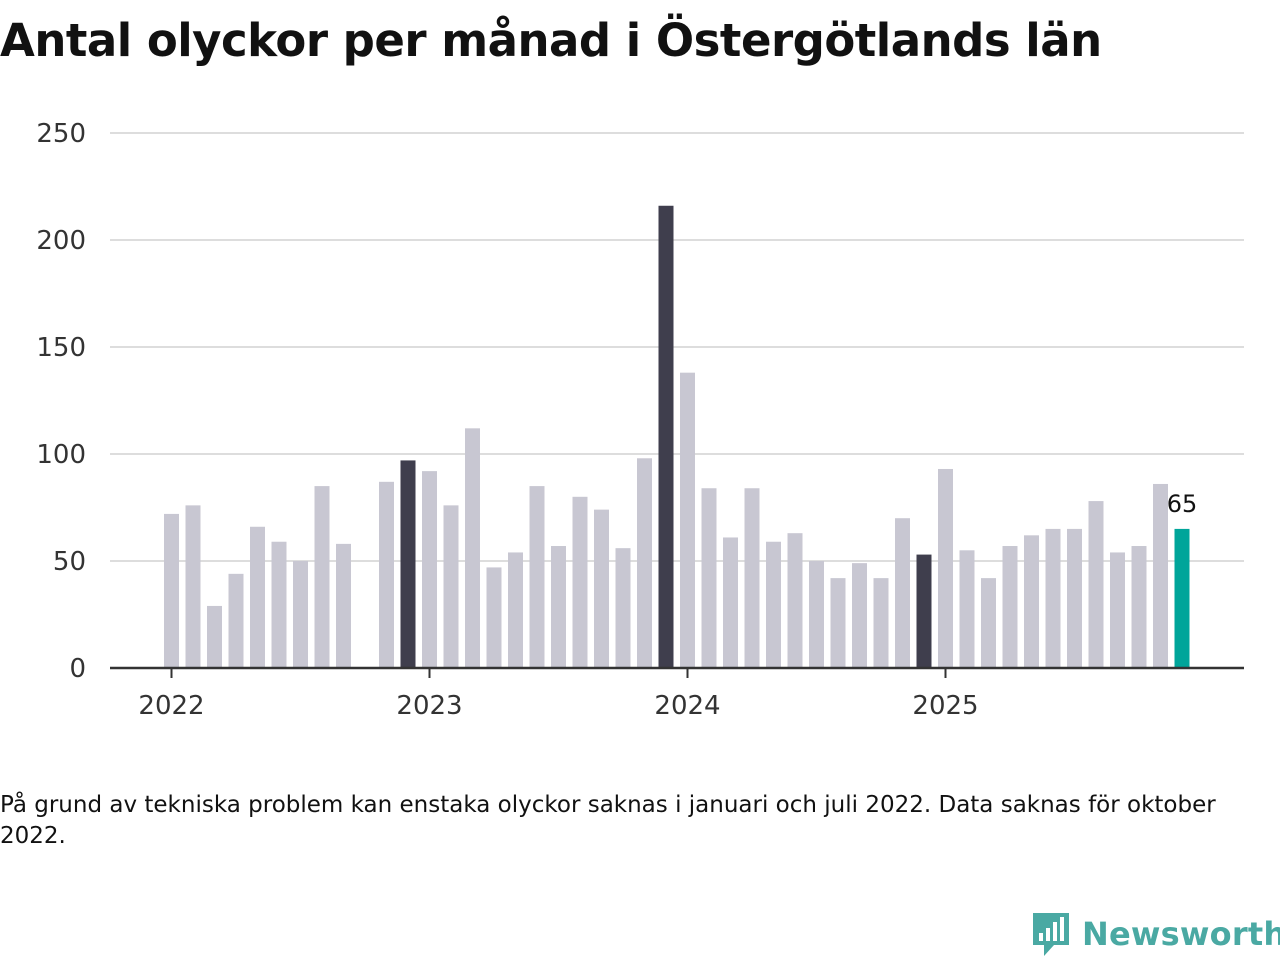 Image resolution: width=1280 pixels, height=960 pixels. I want to click on data-label-latest: 65, so click(1182, 504).